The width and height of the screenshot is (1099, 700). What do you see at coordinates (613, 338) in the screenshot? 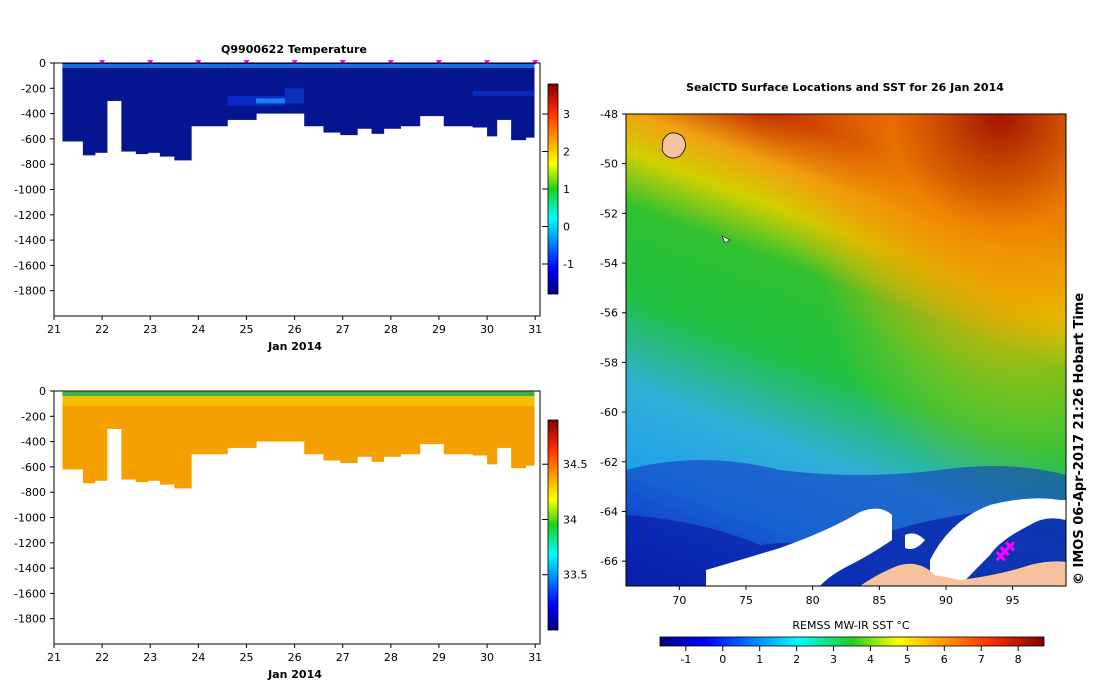
I see `map-latitude-axis: -48 -50 -52 -54 -56 -58 -60 -62 -64 -66` at bounding box center [613, 338].